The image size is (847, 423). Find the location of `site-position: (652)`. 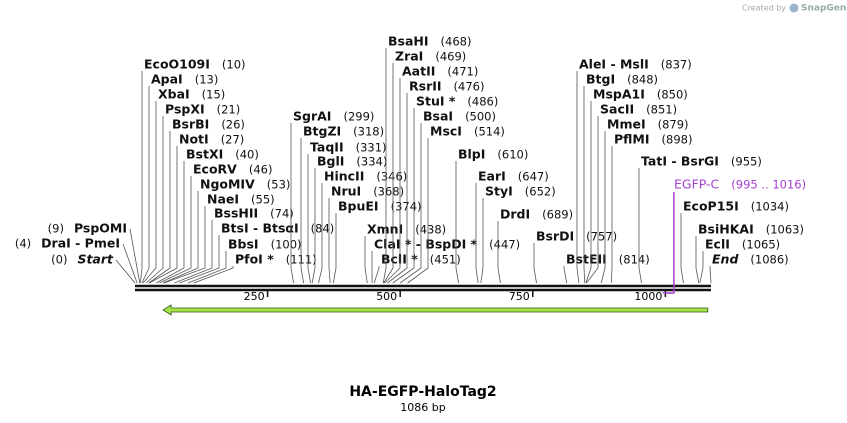

site-position: (652) is located at coordinates (540, 192).